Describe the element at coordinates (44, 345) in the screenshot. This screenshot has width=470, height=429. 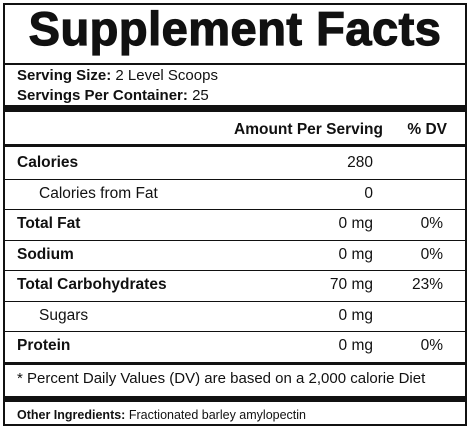
I see `row-label: Protein` at that location.